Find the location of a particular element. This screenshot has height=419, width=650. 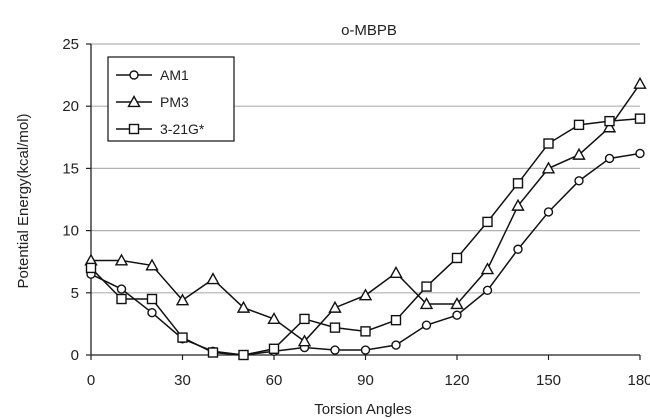

legend-label-pm3: PM3 is located at coordinates (174, 102).